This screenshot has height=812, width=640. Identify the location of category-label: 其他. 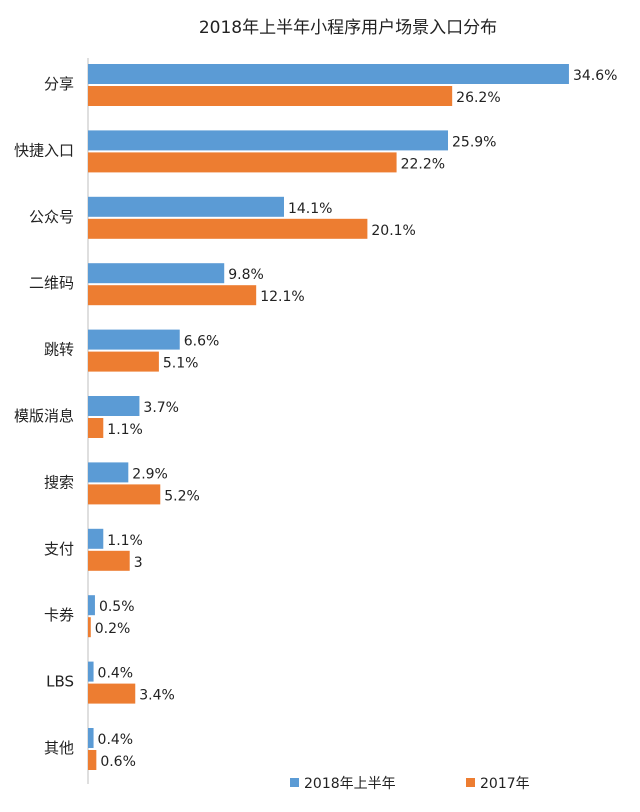
(59, 748).